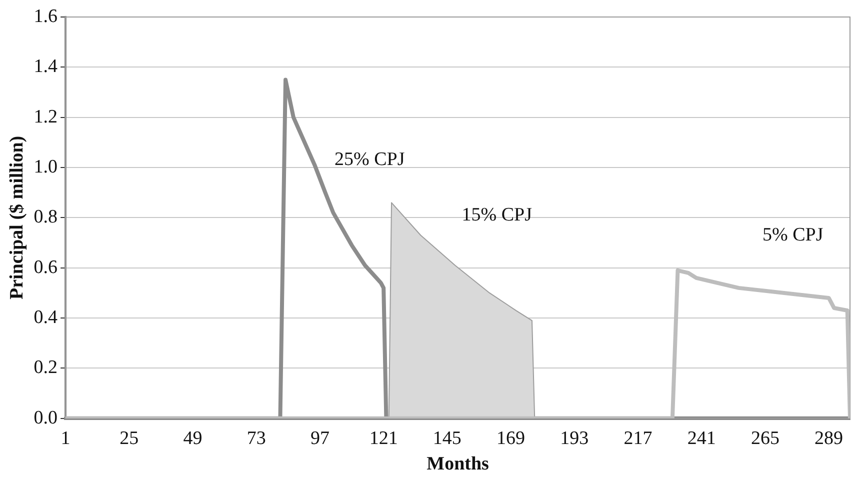  What do you see at coordinates (447, 438) in the screenshot?
I see `x-tick-label: 145` at bounding box center [447, 438].